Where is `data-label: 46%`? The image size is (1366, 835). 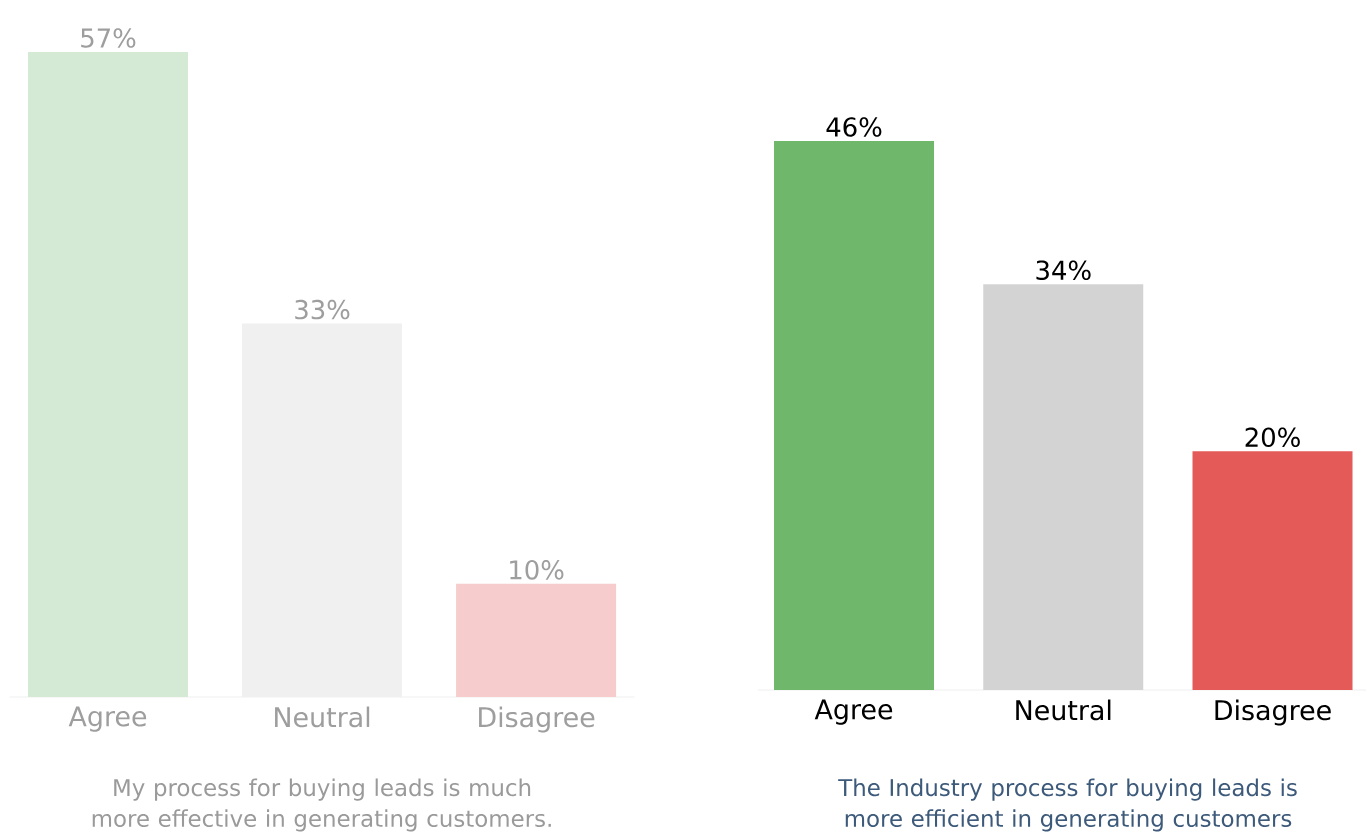 data-label: 46% is located at coordinates (854, 127).